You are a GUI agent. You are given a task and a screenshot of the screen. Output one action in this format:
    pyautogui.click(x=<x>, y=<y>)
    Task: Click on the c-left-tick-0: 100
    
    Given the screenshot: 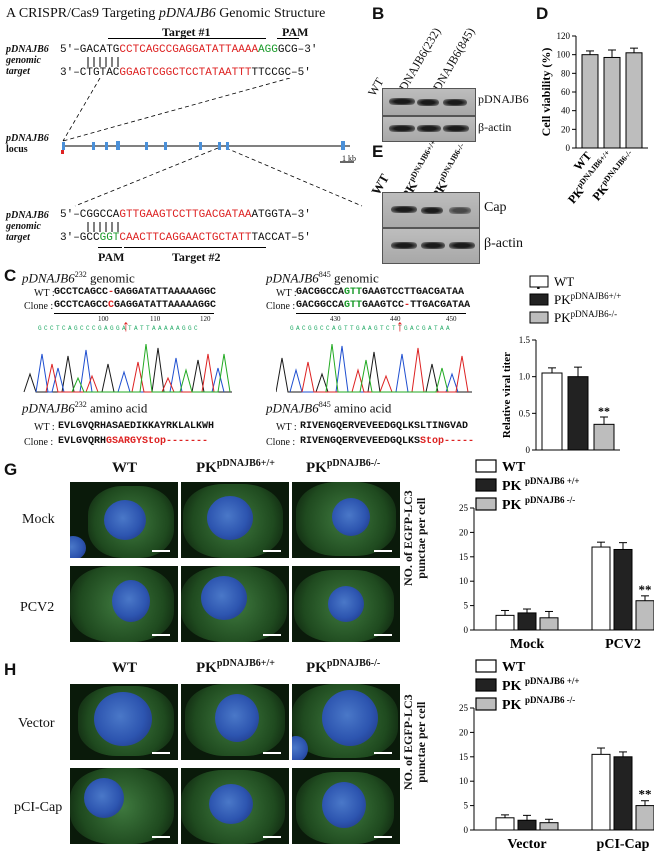 What is the action you would take?
    pyautogui.click(x=103, y=319)
    